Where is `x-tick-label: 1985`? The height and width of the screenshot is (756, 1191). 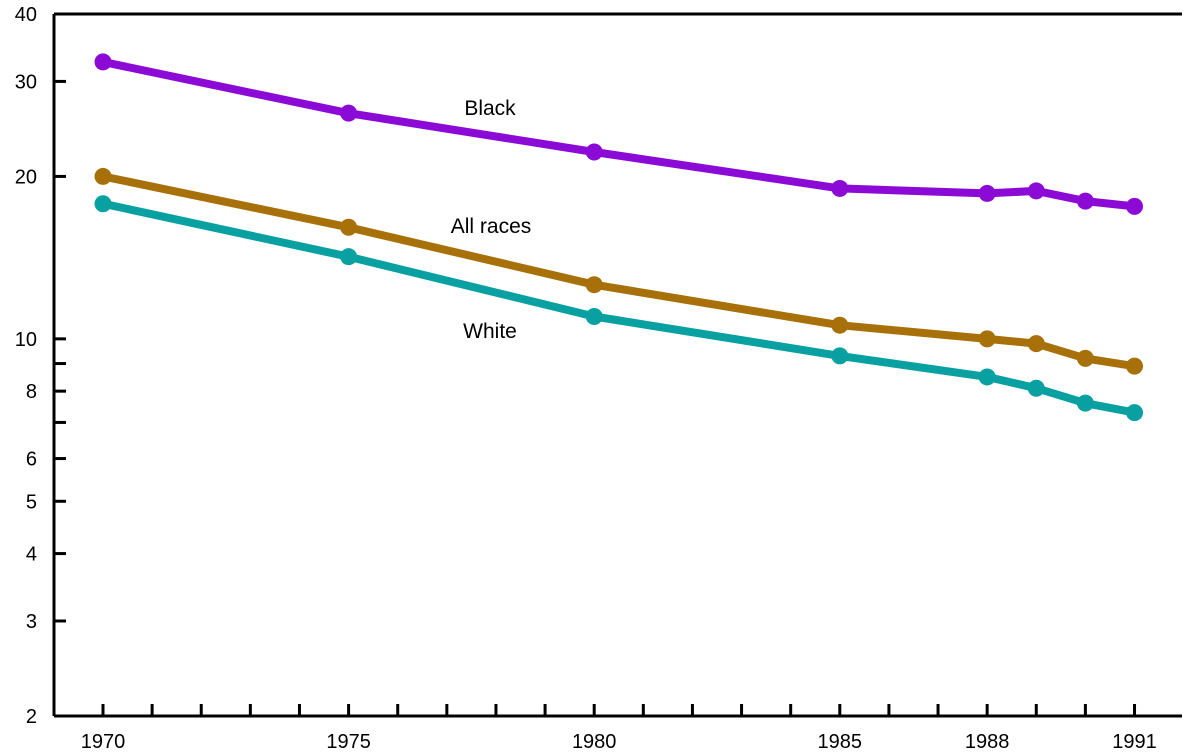 x-tick-label: 1985 is located at coordinates (840, 742).